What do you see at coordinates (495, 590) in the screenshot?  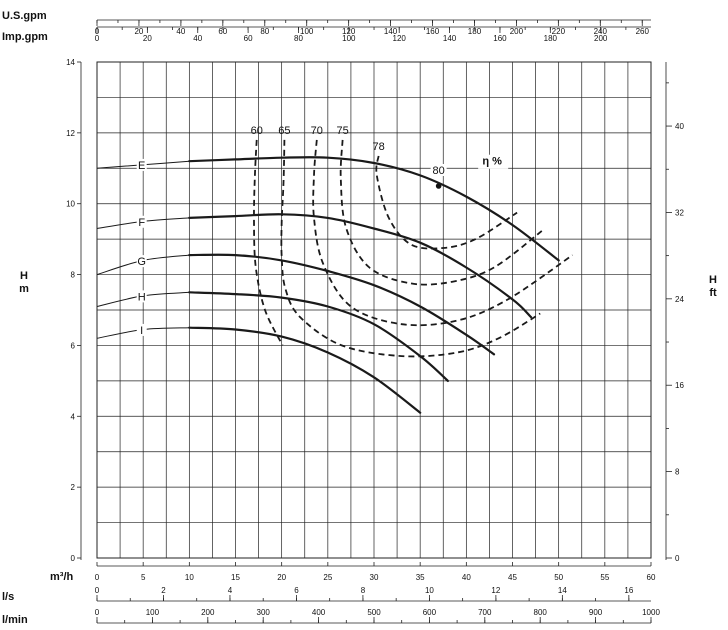 I see `scale-tick-label: 12` at bounding box center [495, 590].